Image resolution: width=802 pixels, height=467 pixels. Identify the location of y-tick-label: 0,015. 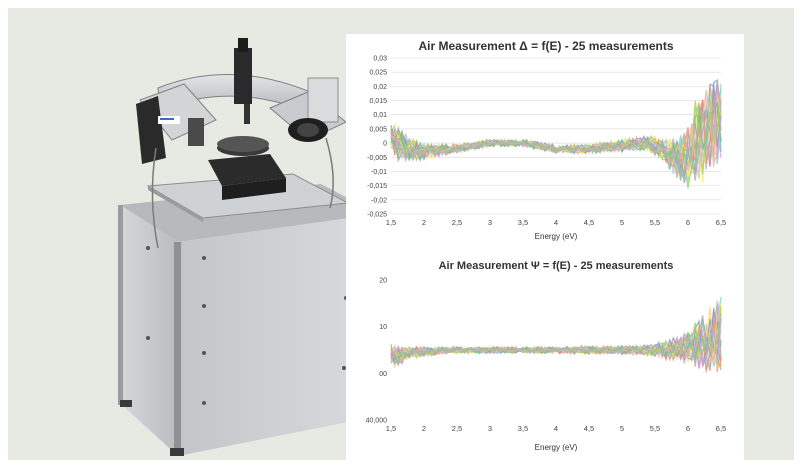
(378, 101).